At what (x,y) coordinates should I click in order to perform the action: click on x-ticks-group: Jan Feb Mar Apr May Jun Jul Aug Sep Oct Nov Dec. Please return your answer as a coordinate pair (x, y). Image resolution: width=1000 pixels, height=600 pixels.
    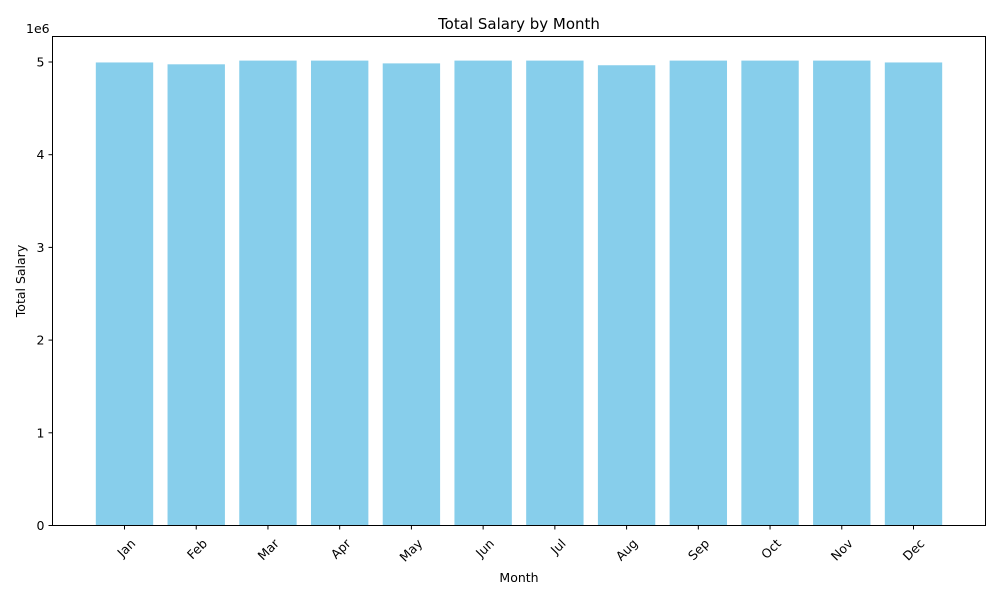
    Looking at the image, I should click on (520, 545).